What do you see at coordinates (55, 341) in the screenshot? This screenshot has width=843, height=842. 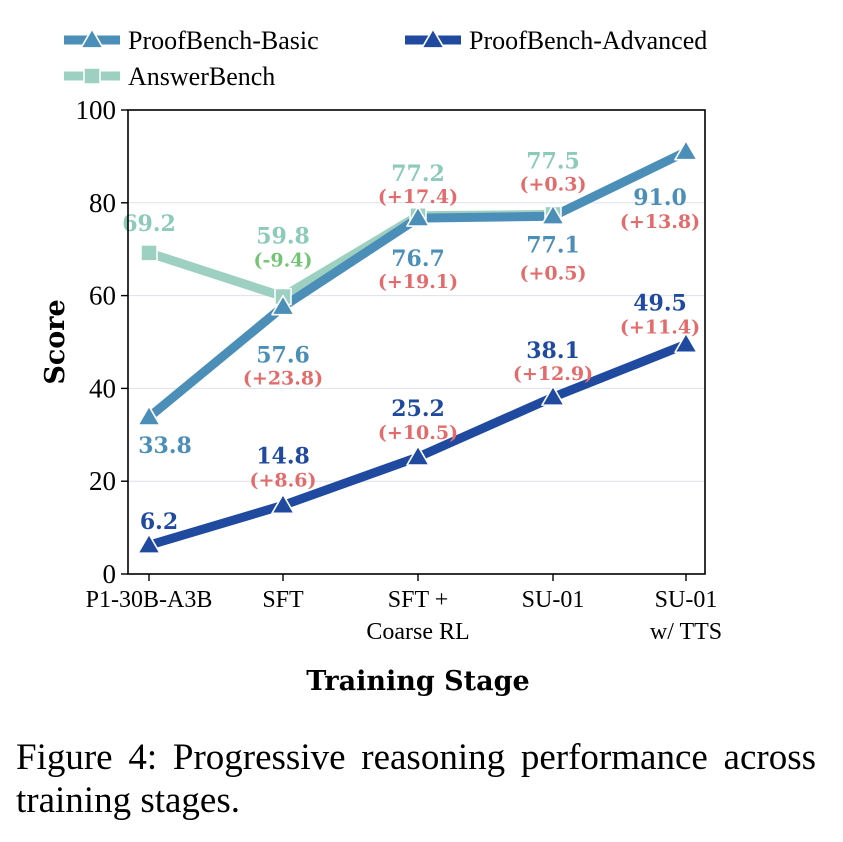 I see `y-axis-label: Score` at bounding box center [55, 341].